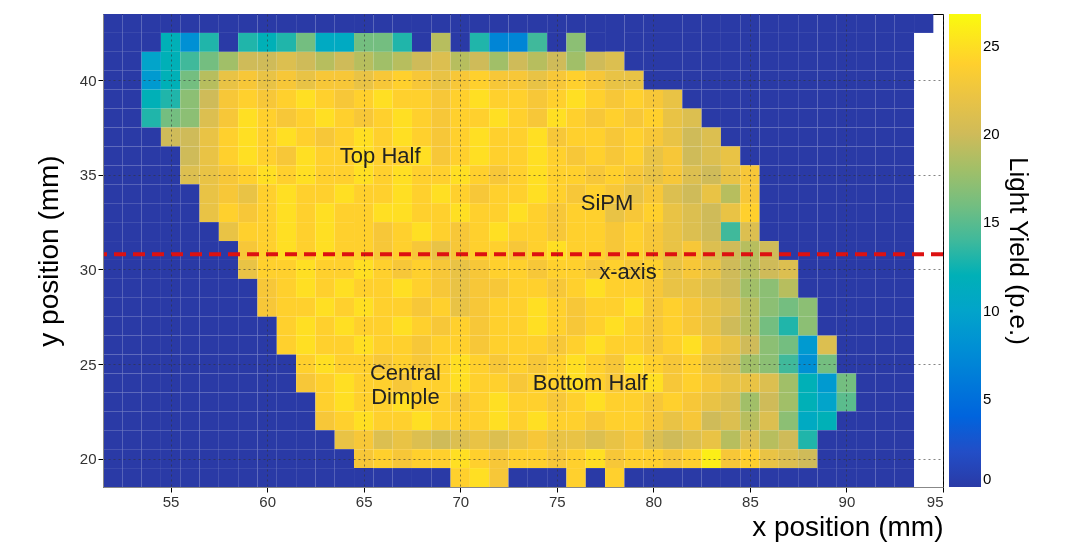  I want to click on y-tick-label: 35, so click(88, 175).